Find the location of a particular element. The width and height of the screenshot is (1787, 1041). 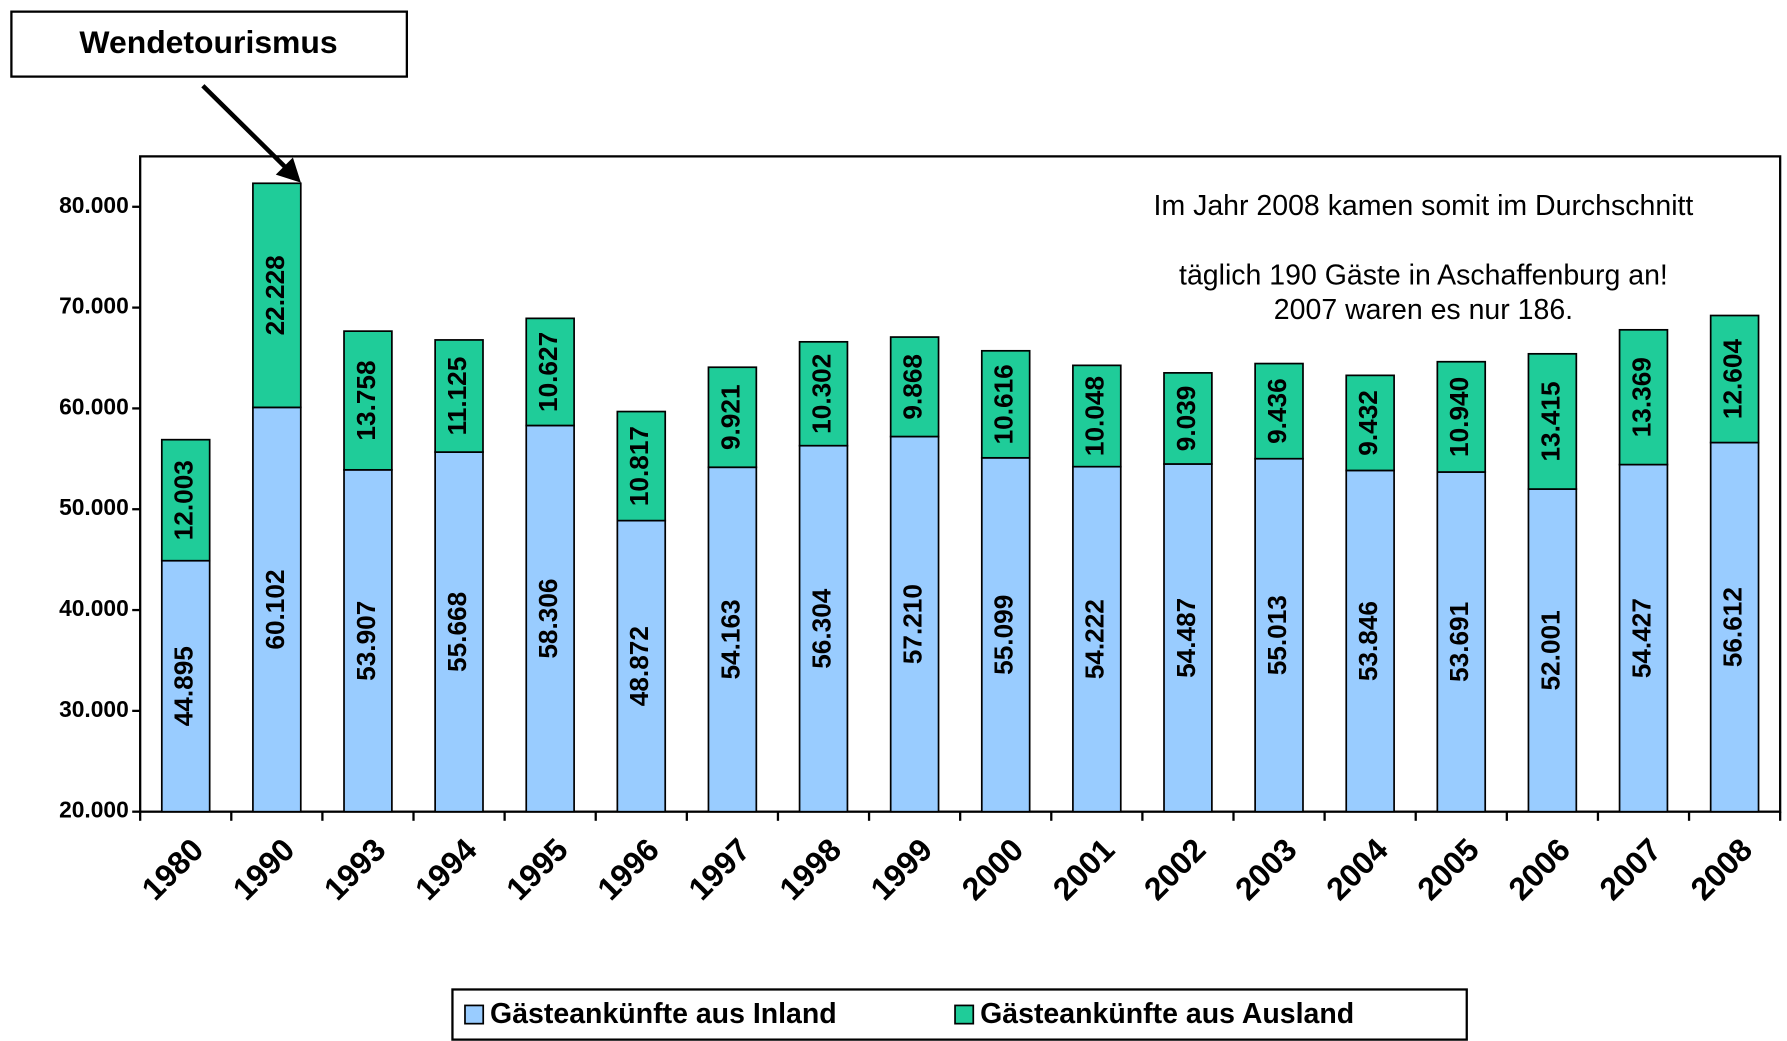

value-label: 53.907 is located at coordinates (366, 641).